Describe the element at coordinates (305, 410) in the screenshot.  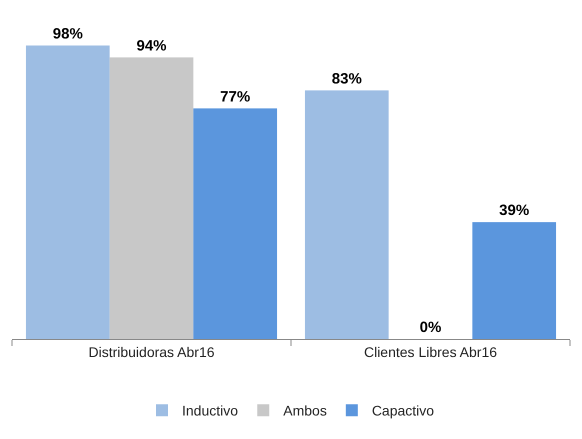
I see `legend-label: Ambos` at that location.